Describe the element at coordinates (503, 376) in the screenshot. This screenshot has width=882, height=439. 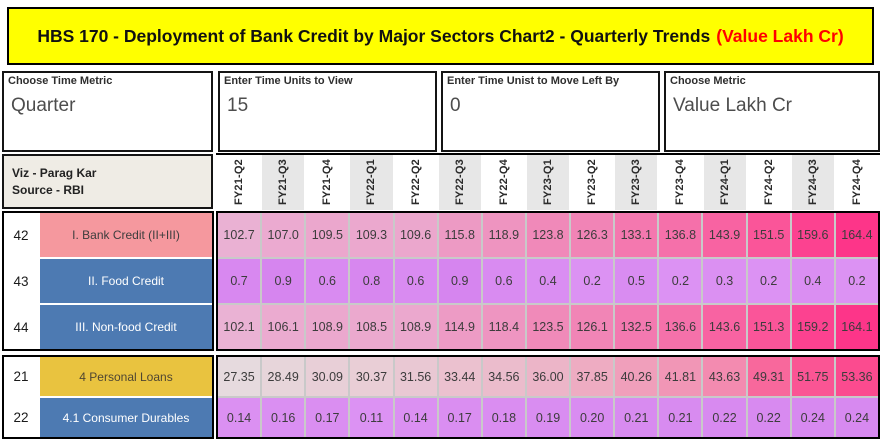
I see `heatmap-cell: 34.56` at that location.